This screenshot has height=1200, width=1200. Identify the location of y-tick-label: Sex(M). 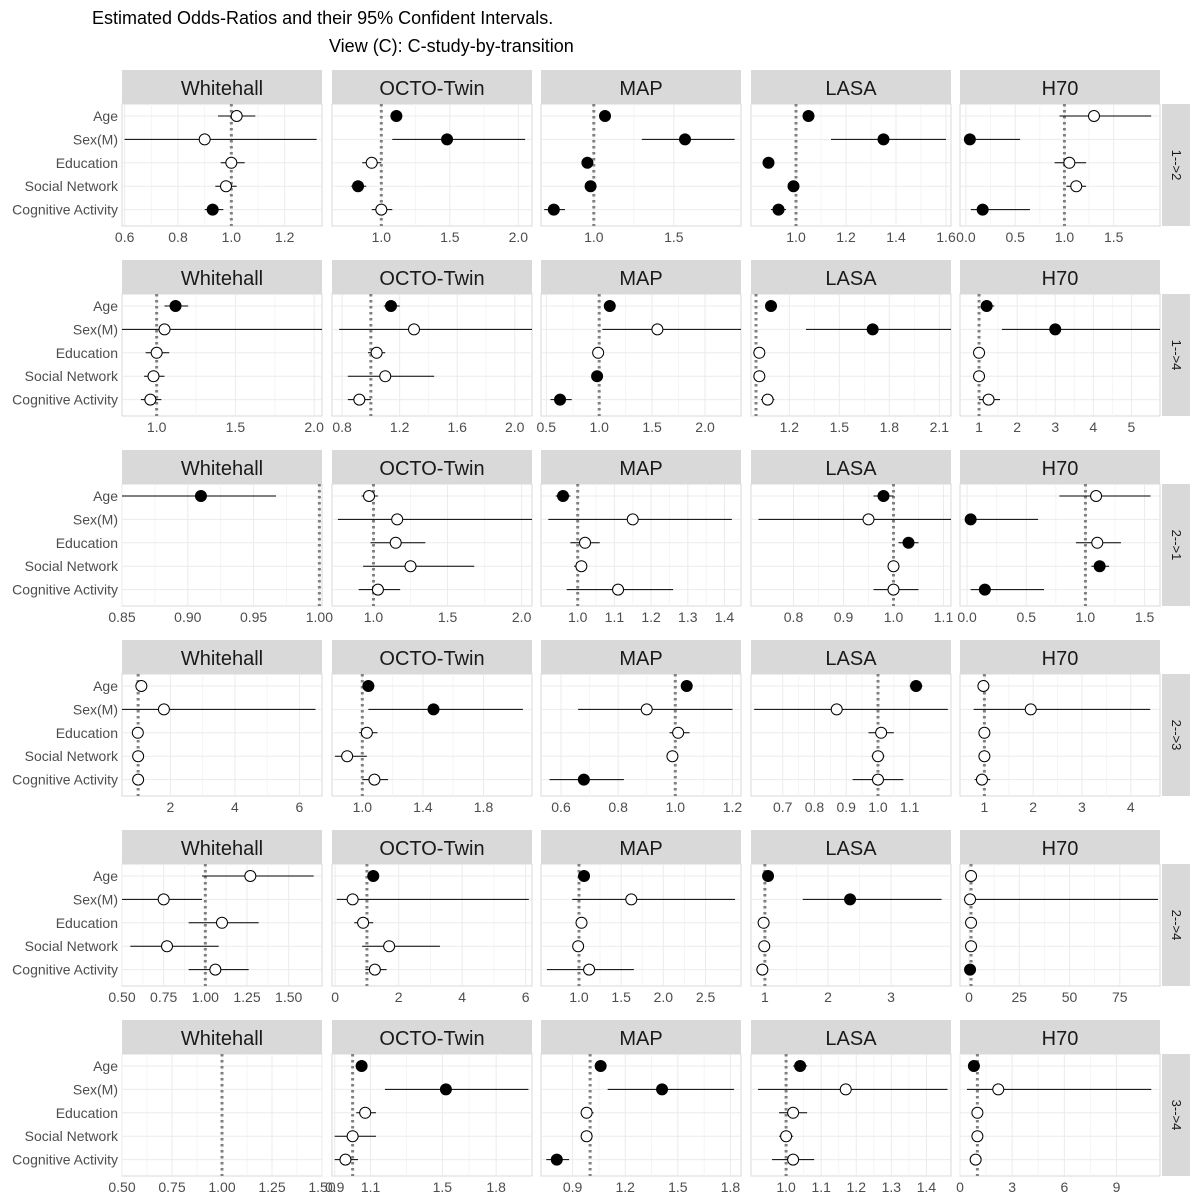
(95, 1089).